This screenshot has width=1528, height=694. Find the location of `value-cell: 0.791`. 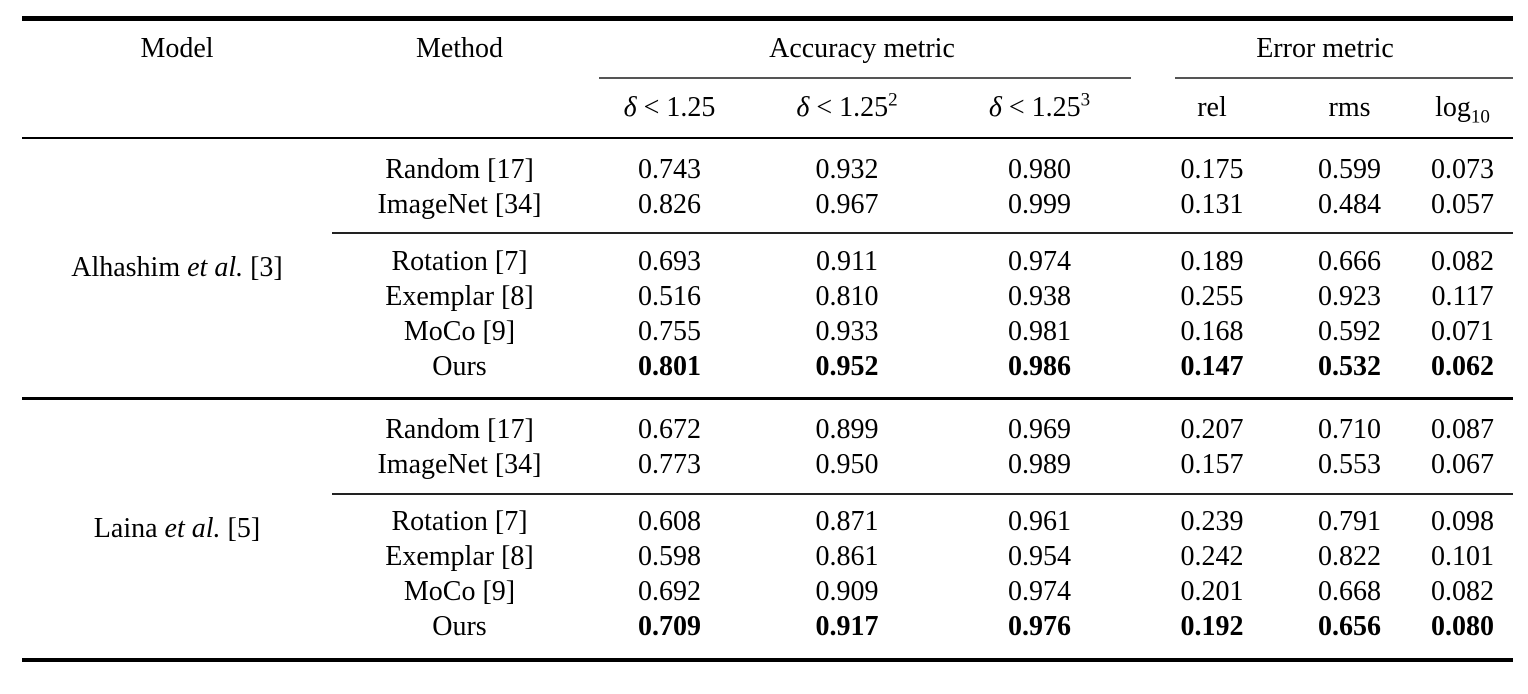

value-cell: 0.791 is located at coordinates (1349, 522).